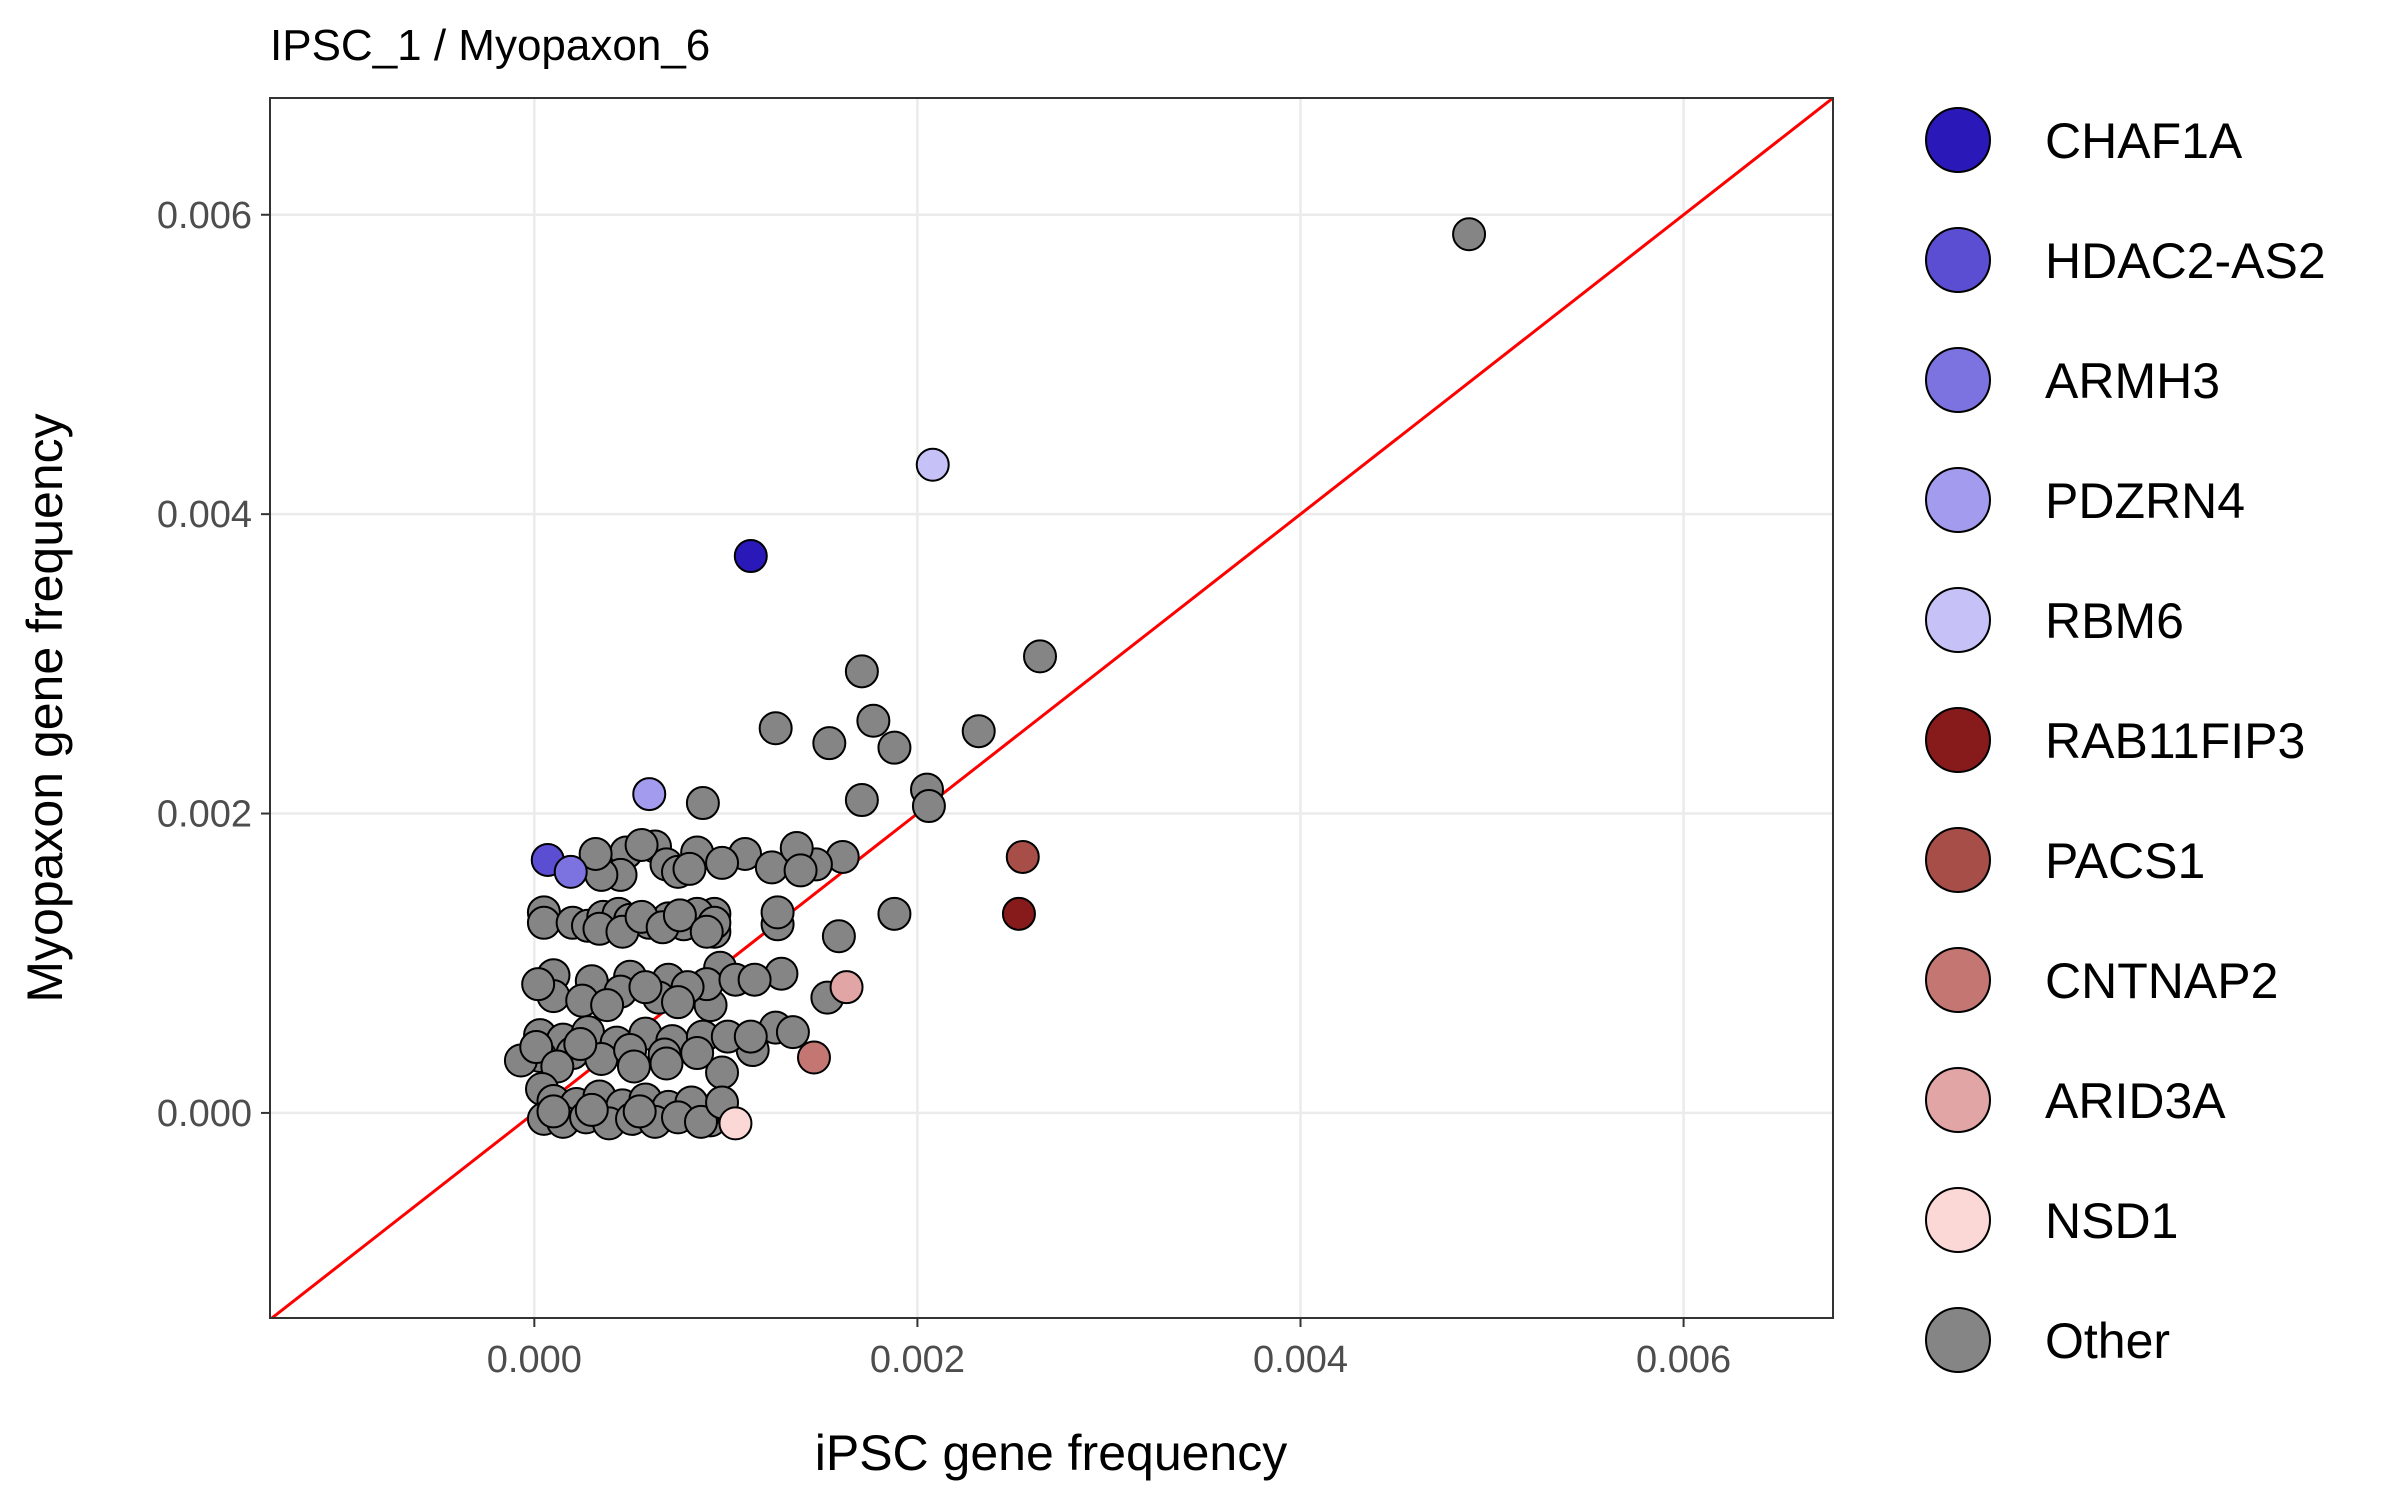  I want to click on legend-label-pdzrn4: PDZRN4, so click(2145, 501).